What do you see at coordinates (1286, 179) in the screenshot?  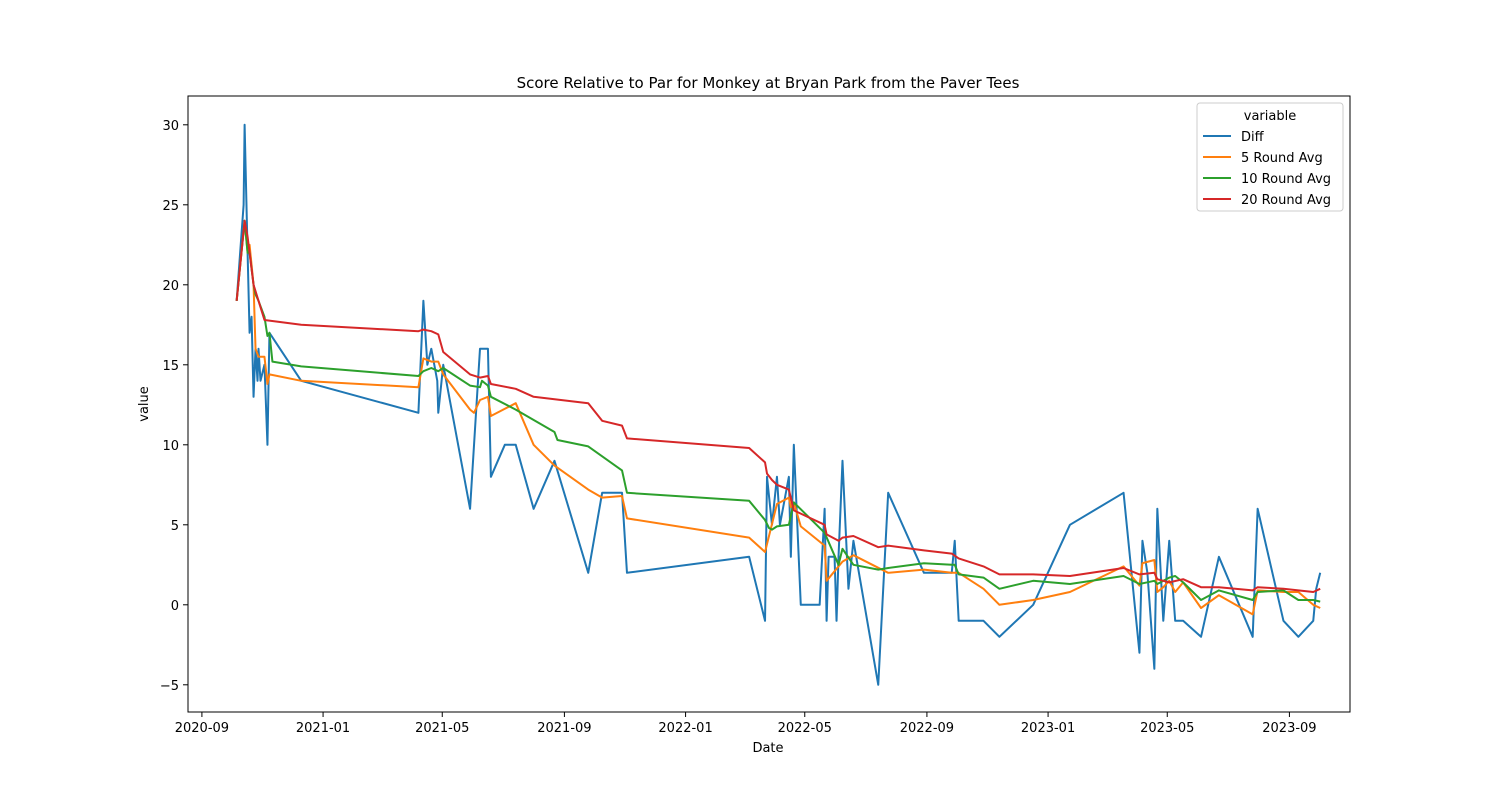 I see `legend-label-2: 10 Round Avg` at bounding box center [1286, 179].